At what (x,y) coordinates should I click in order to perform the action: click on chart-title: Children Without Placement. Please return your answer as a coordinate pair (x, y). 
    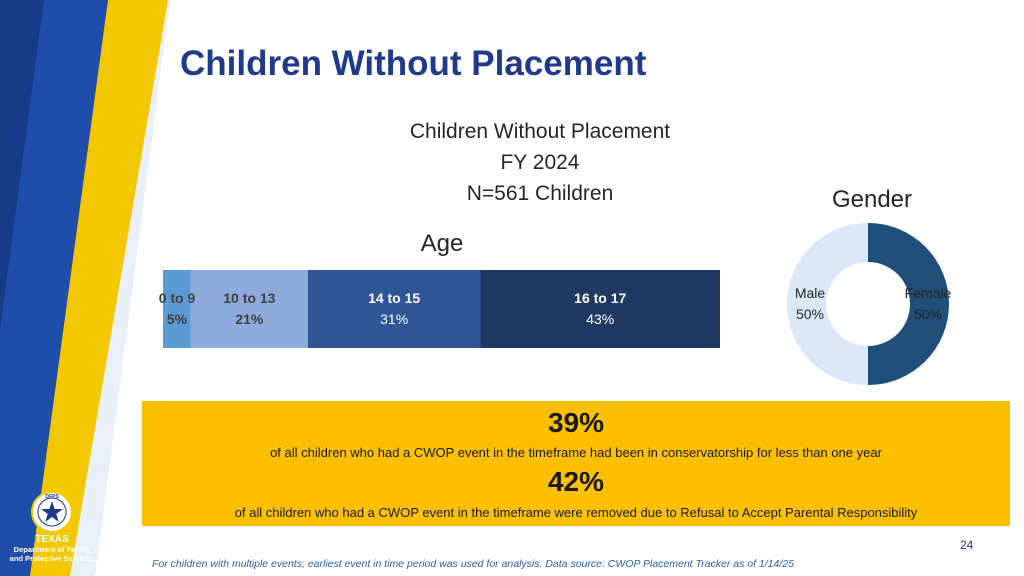
    Looking at the image, I should click on (540, 131).